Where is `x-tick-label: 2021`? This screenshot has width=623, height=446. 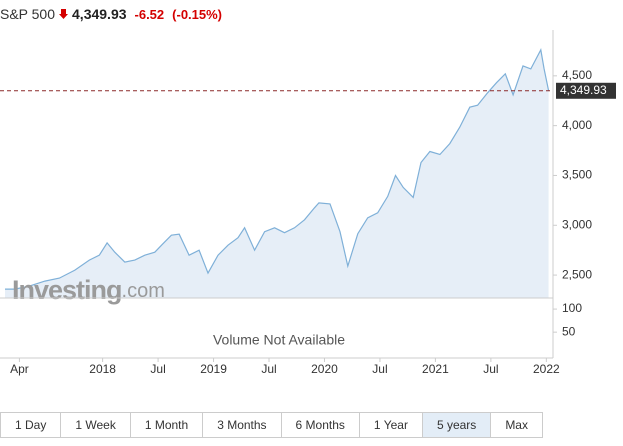 x-tick-label: 2021 is located at coordinates (435, 369).